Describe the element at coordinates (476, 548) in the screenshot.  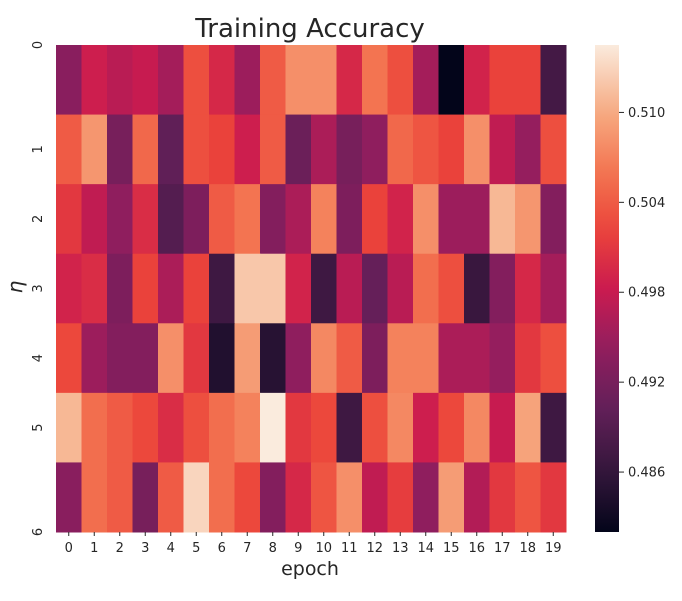
I see `x-tick-label: 16` at that location.